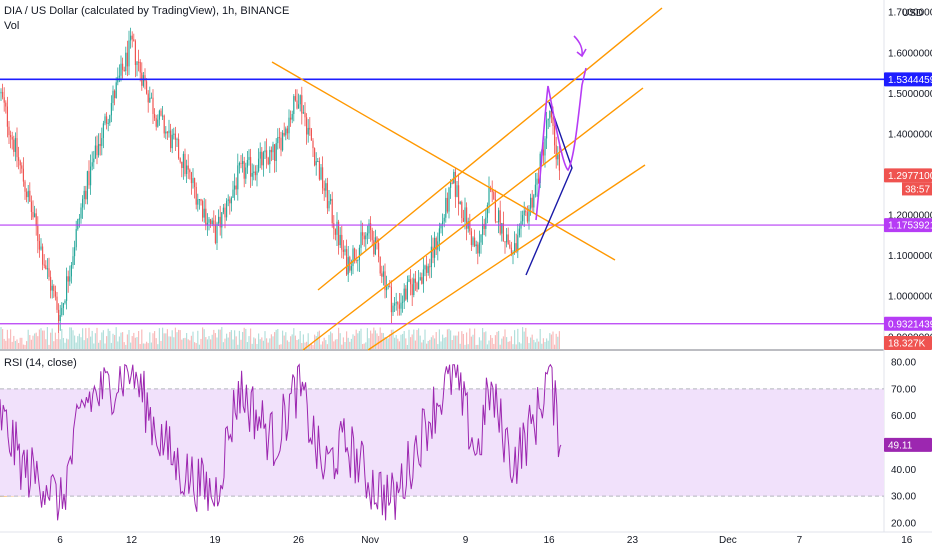  I want to click on time-tick-label: Dec, so click(728, 540).